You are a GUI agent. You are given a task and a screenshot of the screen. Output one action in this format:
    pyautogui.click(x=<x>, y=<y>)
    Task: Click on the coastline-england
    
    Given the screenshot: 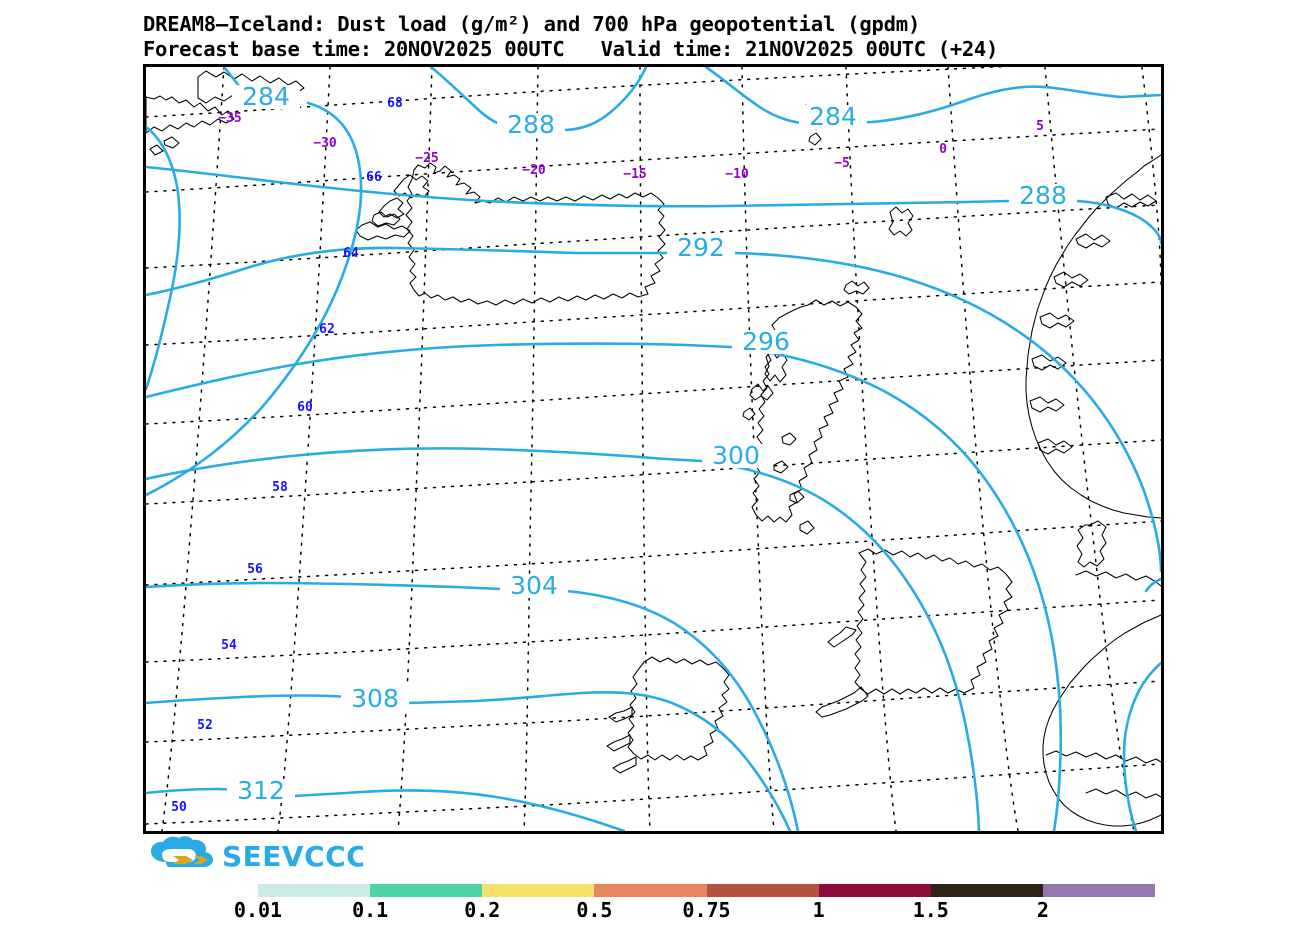 What is the action you would take?
    pyautogui.click(x=933, y=621)
    